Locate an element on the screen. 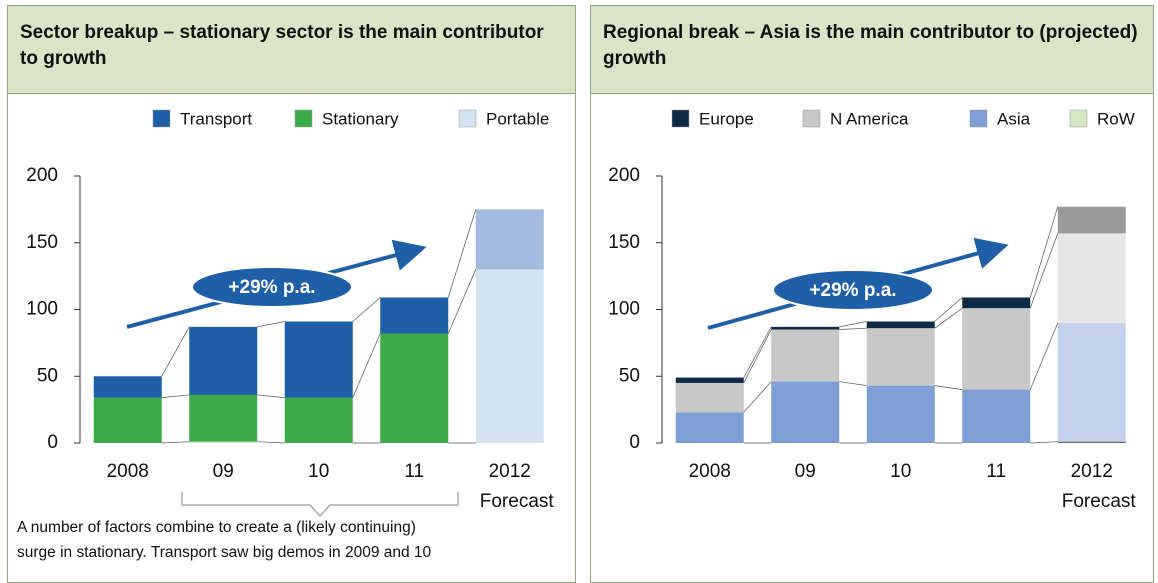  bracket is located at coordinates (320, 504).